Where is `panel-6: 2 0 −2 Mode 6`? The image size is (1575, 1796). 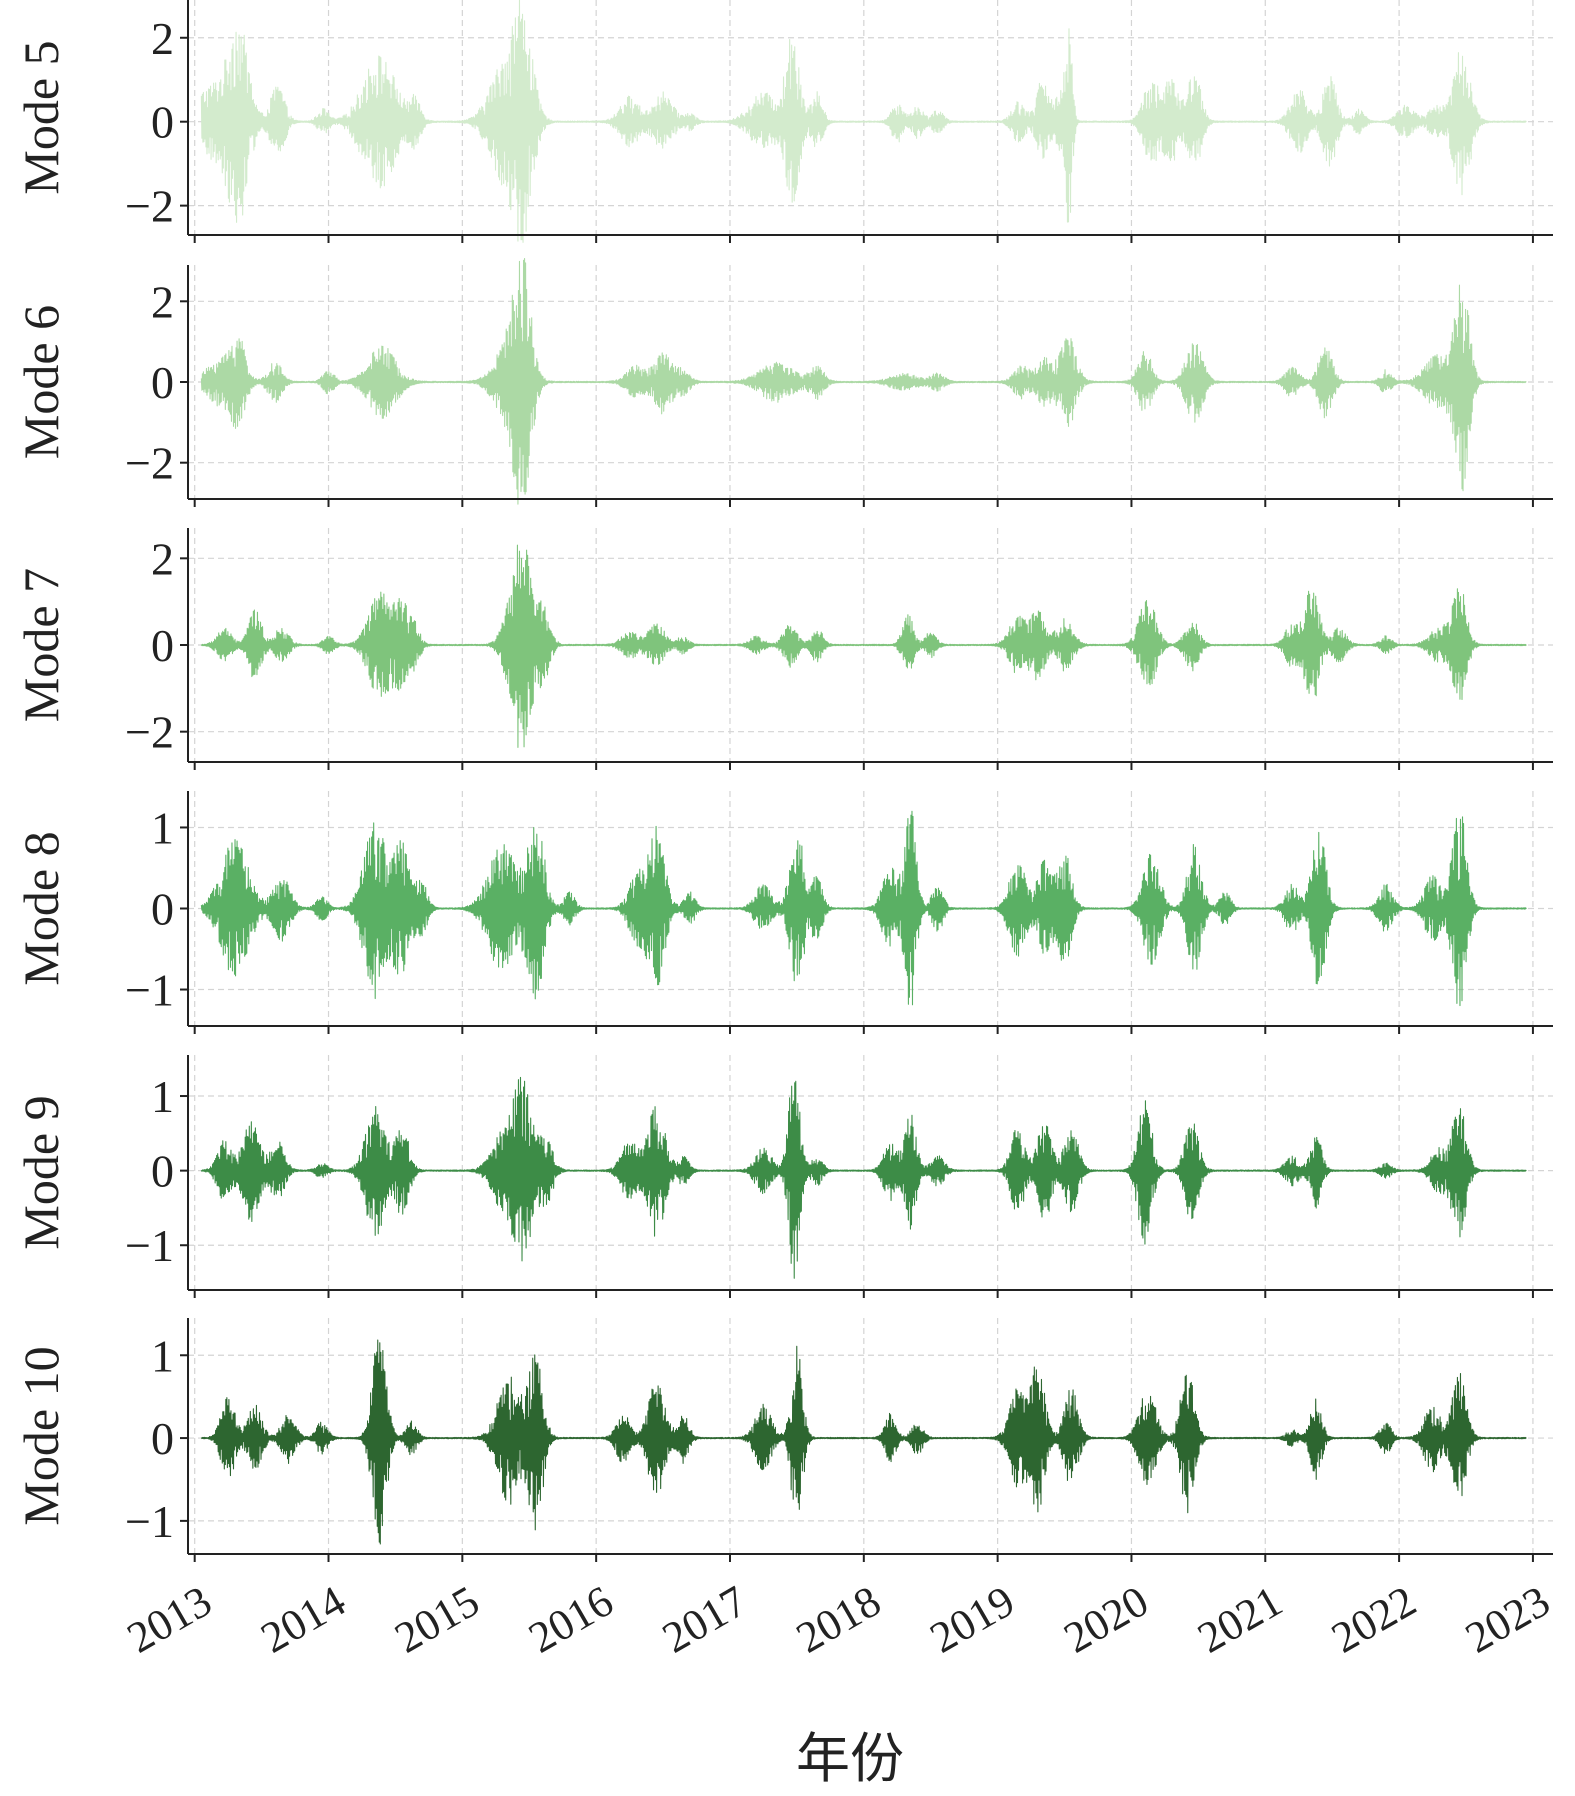 panel-6: 2 0 −2 Mode 6 is located at coordinates (783, 382).